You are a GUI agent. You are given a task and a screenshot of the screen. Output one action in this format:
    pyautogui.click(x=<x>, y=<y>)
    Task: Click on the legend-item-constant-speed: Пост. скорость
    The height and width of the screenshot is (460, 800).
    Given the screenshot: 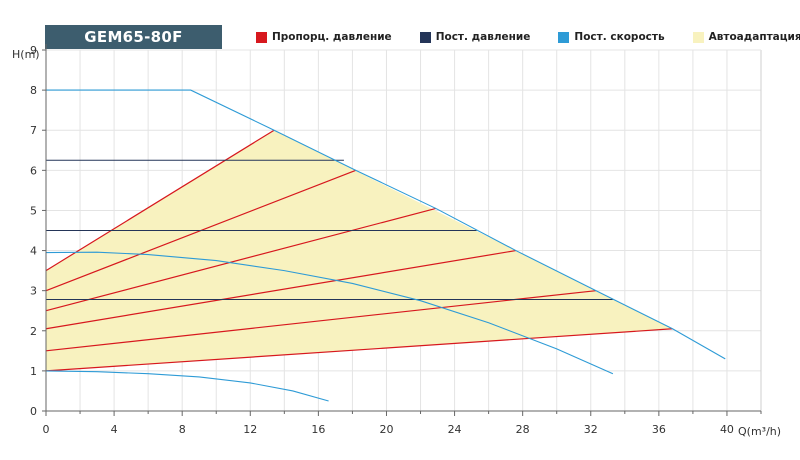 What is the action you would take?
    pyautogui.click(x=611, y=37)
    